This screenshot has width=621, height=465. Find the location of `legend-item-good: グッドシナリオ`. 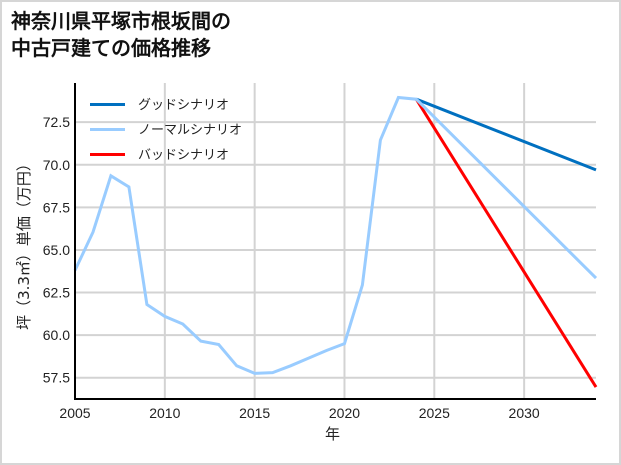

legend-item-good: グッドシナリオ is located at coordinates (159, 105).